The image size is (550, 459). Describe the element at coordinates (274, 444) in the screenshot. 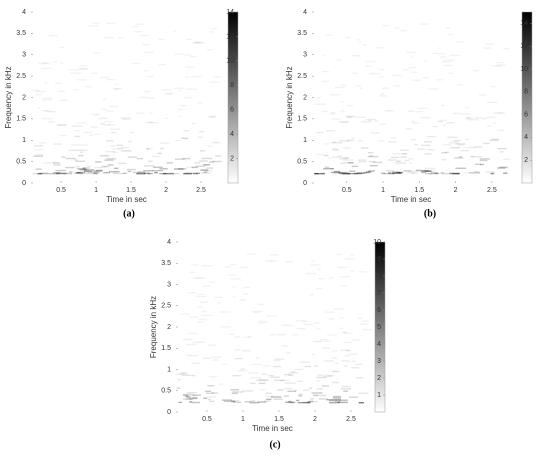

I see `caption: (c)` at that location.